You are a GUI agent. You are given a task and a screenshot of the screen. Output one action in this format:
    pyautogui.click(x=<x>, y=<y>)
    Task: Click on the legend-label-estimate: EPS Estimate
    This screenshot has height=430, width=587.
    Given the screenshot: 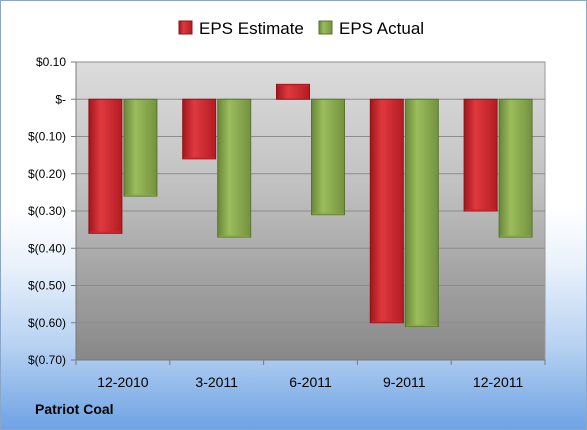 What is the action you would take?
    pyautogui.click(x=251, y=28)
    